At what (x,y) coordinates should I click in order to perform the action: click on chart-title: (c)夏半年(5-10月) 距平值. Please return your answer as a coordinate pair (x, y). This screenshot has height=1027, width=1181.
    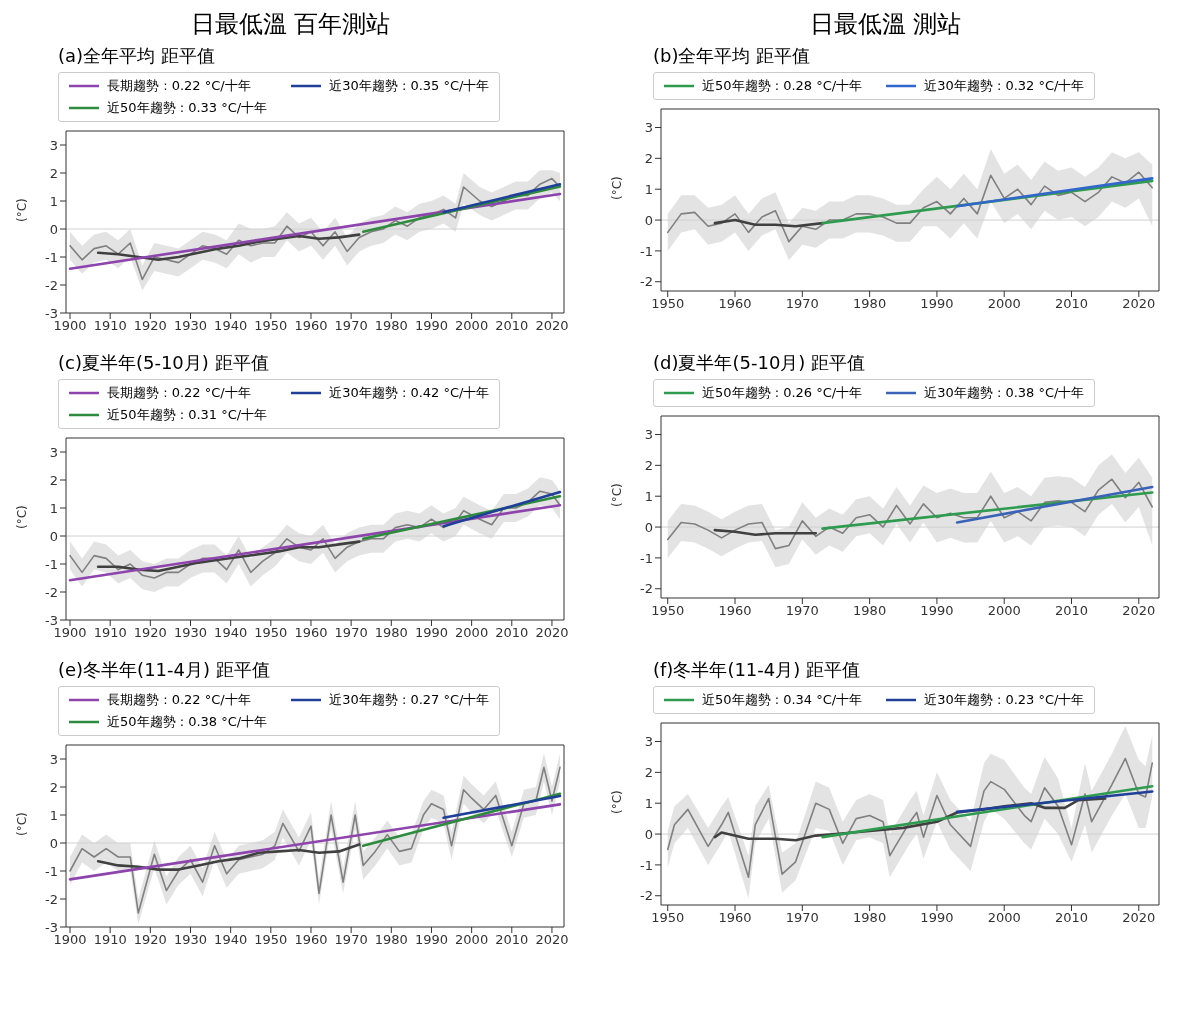
    Looking at the image, I should click on (164, 363).